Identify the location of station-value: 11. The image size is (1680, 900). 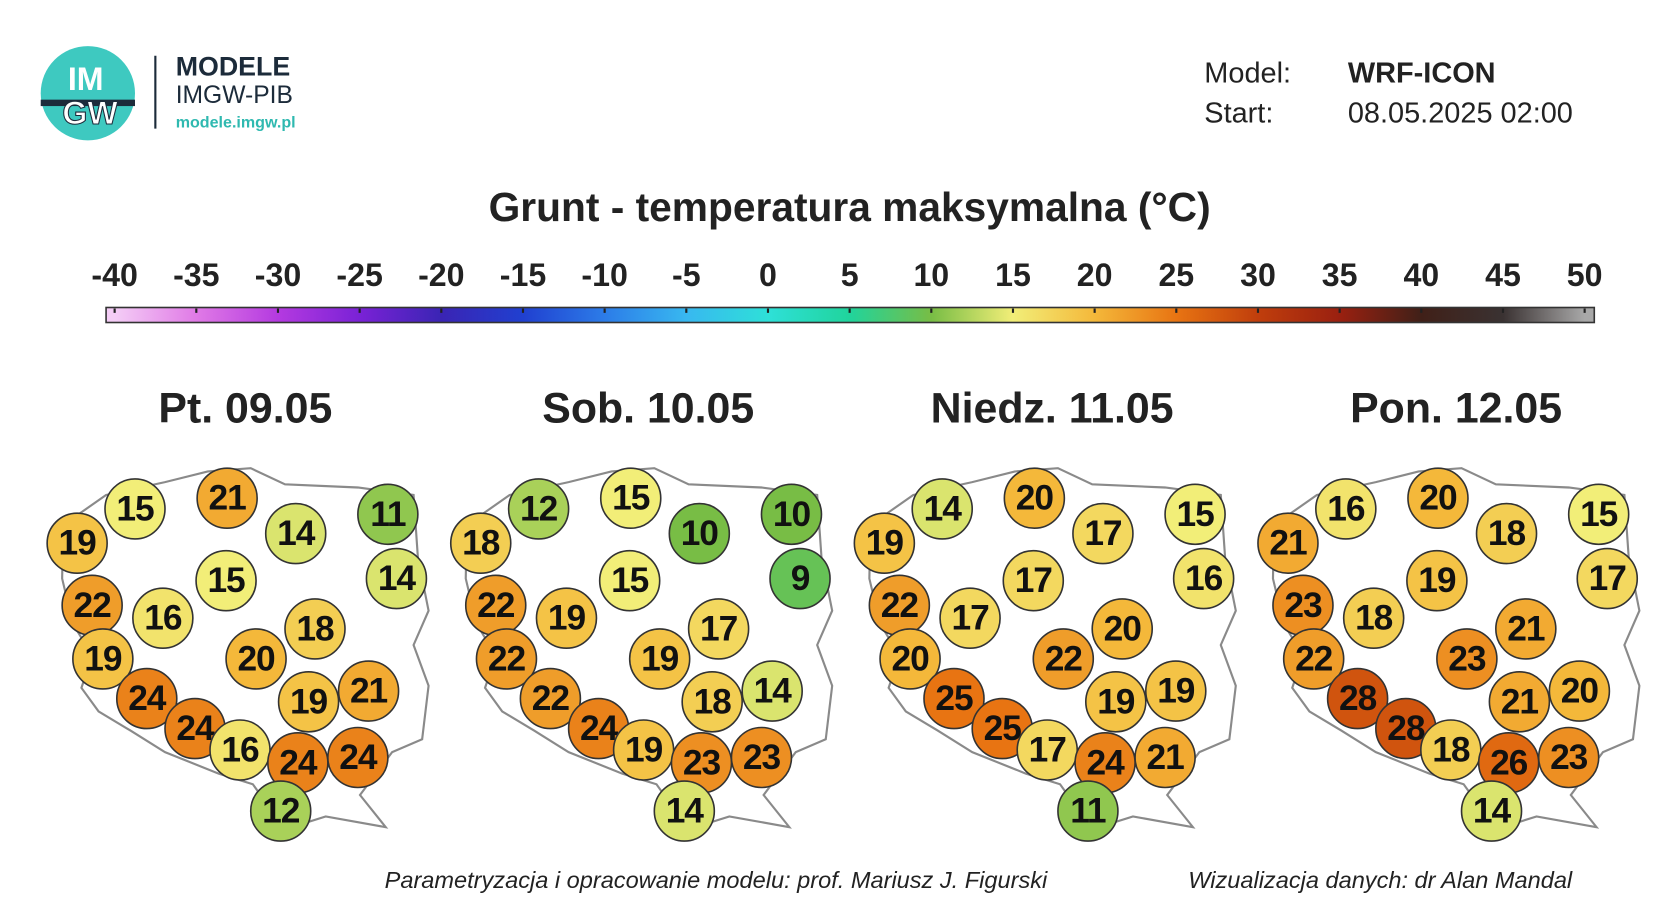
(1088, 811).